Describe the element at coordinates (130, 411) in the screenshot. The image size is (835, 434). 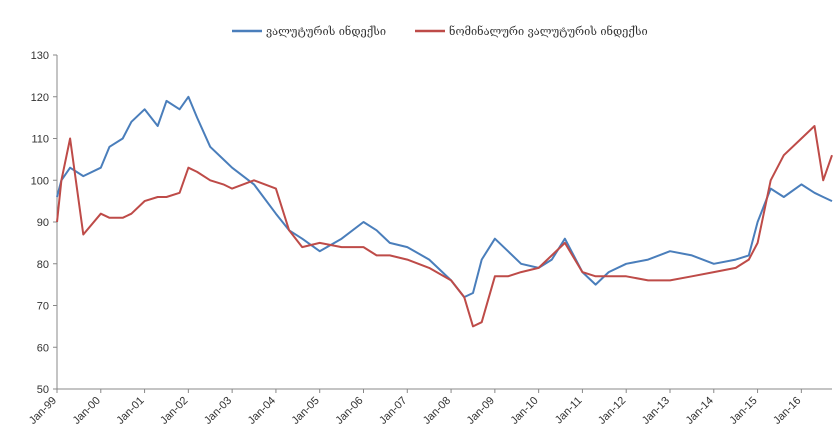
I see `x-tick-label: Jan-01` at that location.